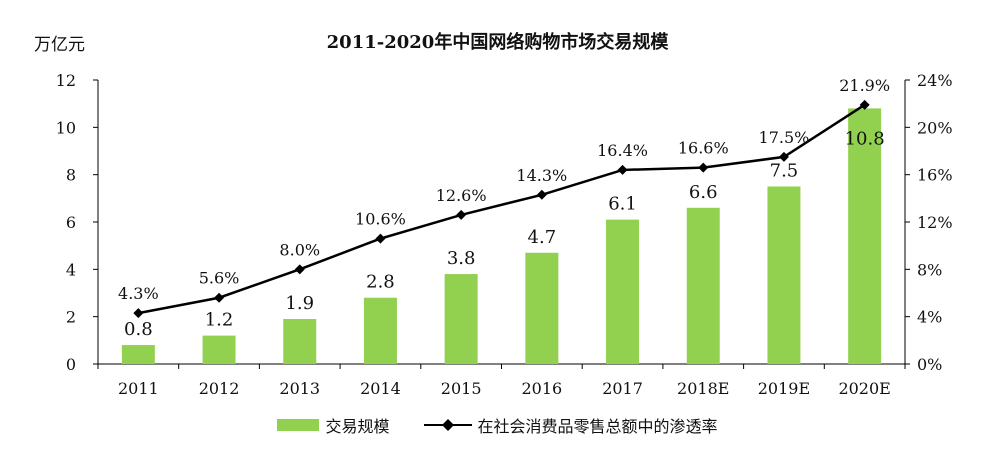  I want to click on line-data-label: 16.6%, so click(703, 148).